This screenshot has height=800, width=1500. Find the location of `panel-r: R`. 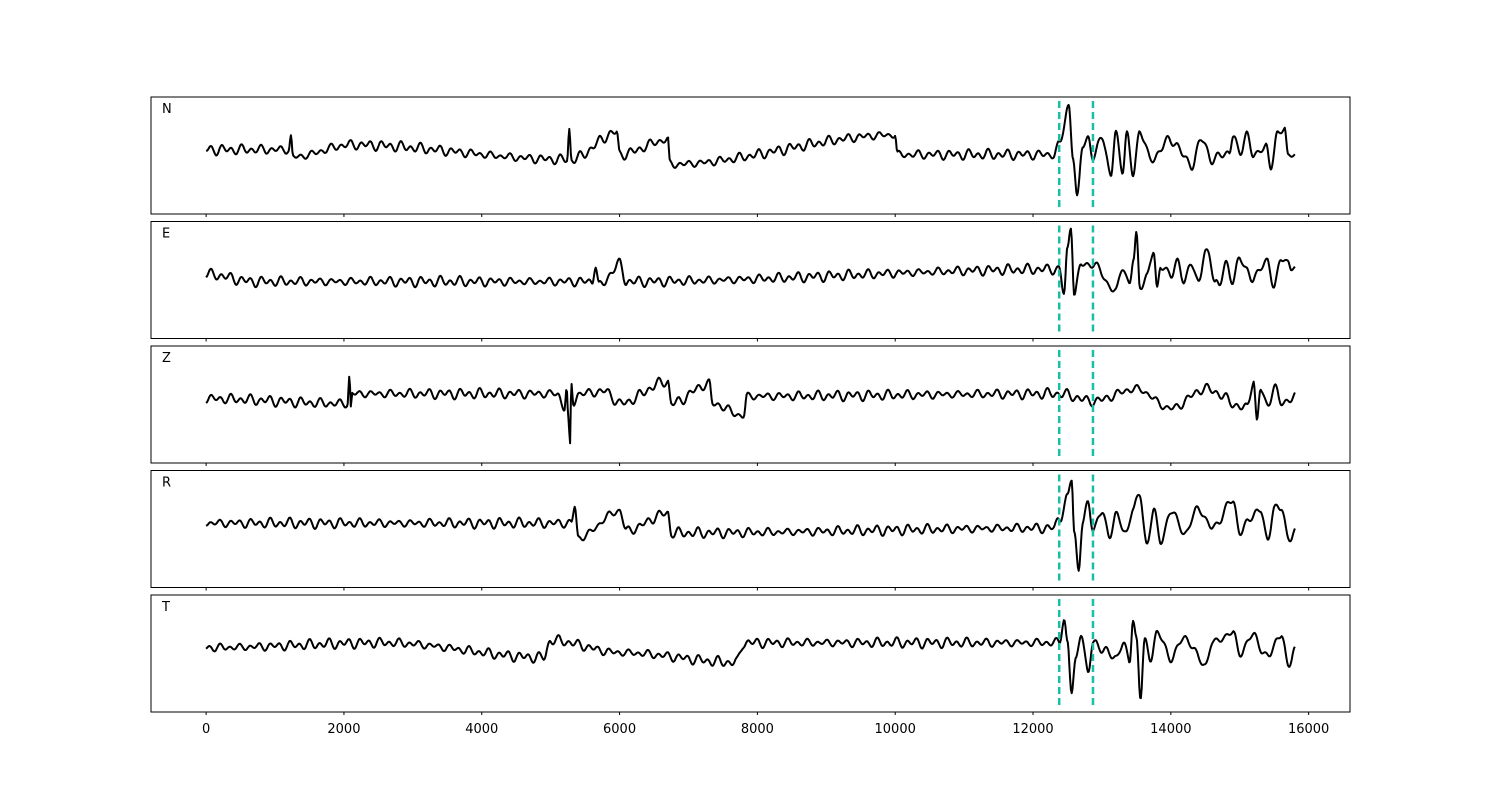

panel-r: R is located at coordinates (750, 530).